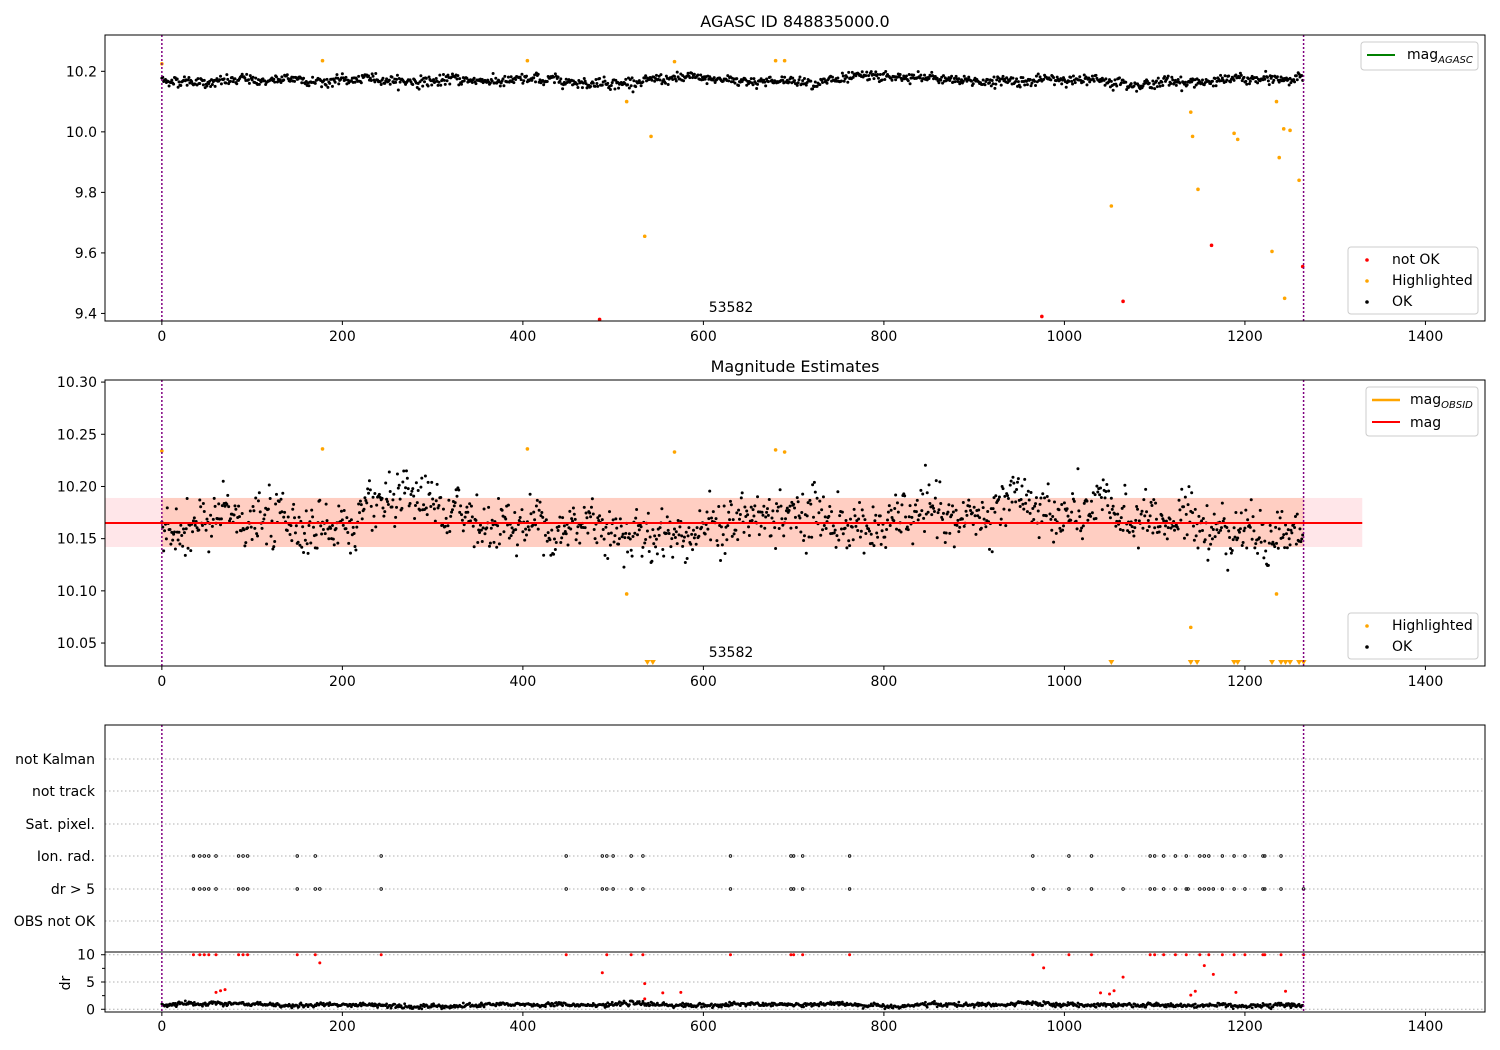 The width and height of the screenshot is (1500, 1050). I want to click on estimates-xtick-label: 200, so click(342, 682).